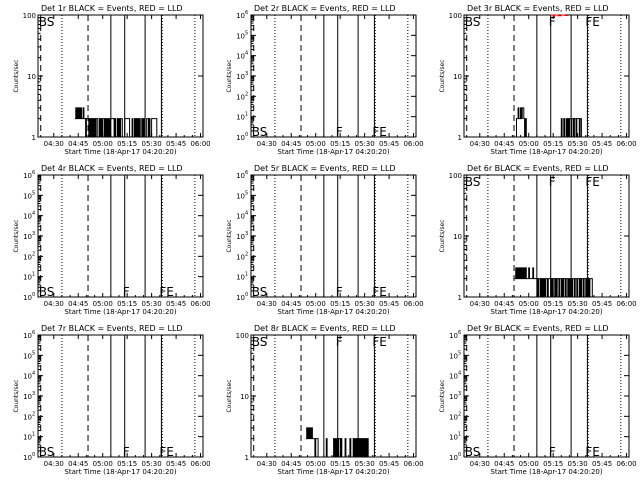  Describe the element at coordinates (112, 8) in the screenshot. I see `panel-title: Det 1r BLACK = Events, RED = LLD` at that location.